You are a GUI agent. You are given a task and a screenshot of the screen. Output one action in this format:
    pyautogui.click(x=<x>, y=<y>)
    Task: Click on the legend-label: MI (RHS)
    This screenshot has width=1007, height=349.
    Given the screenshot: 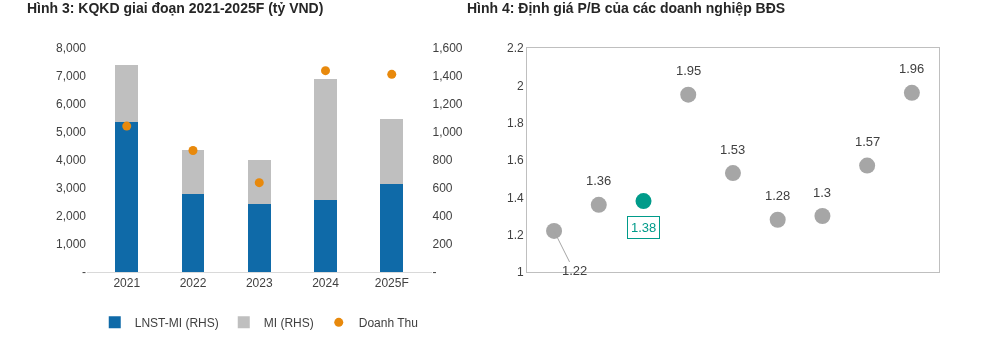 What is the action you would take?
    pyautogui.click(x=288, y=323)
    